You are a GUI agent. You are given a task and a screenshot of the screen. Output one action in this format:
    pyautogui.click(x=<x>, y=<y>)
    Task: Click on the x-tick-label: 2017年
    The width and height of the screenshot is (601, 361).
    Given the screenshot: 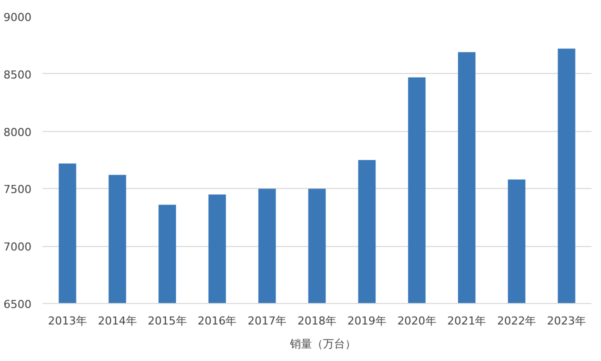 What is the action you would take?
    pyautogui.click(x=267, y=321)
    